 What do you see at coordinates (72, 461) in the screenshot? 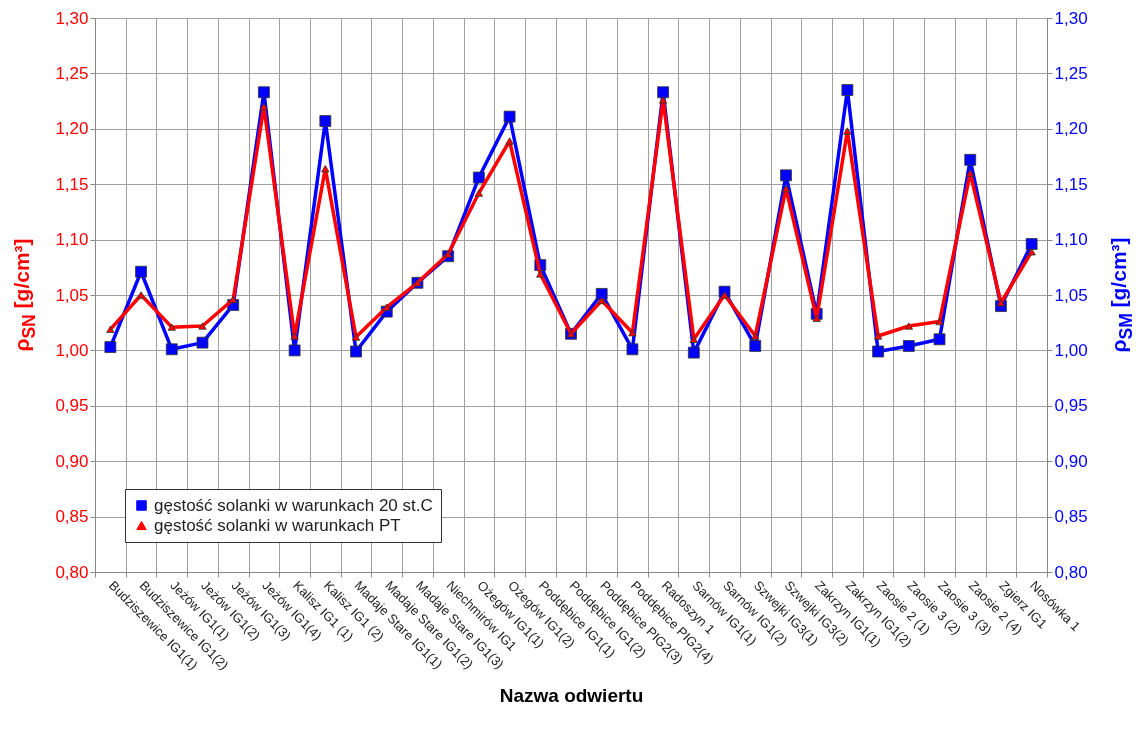
I see `y-tick-label: 0,90` at bounding box center [72, 461].